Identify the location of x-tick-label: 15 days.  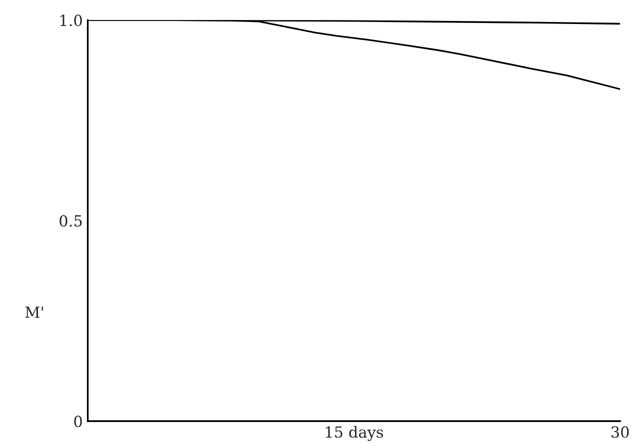
(354, 433).